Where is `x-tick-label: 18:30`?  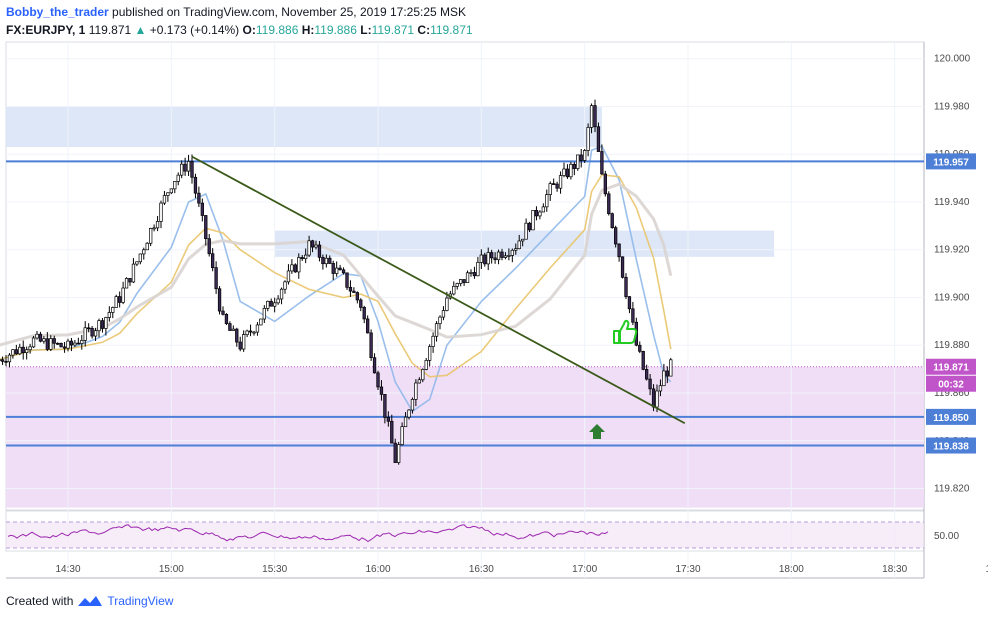 x-tick-label: 18:30 is located at coordinates (894, 569).